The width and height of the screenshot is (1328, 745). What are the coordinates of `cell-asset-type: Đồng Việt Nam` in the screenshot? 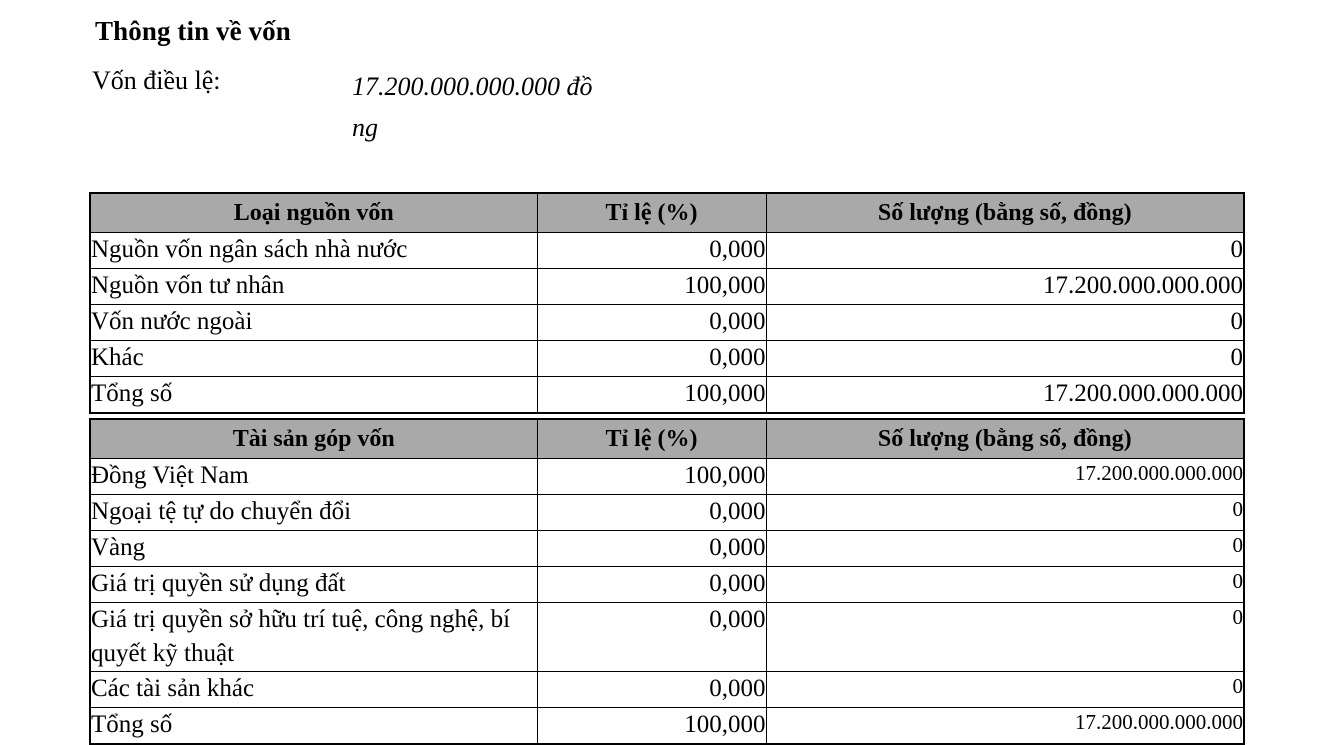 It's located at (313, 476).